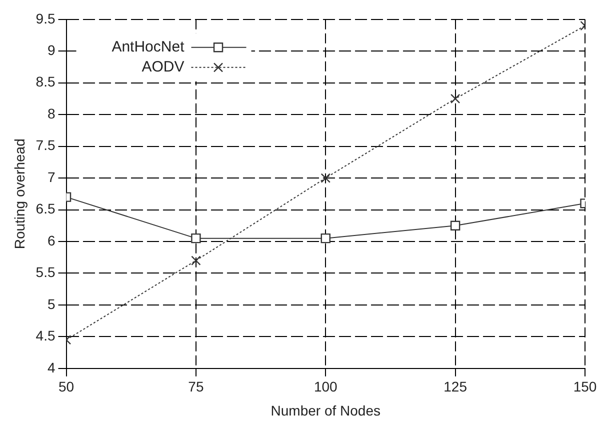 The image size is (613, 432). What do you see at coordinates (66, 386) in the screenshot?
I see `x-tick-label: 50` at bounding box center [66, 386].